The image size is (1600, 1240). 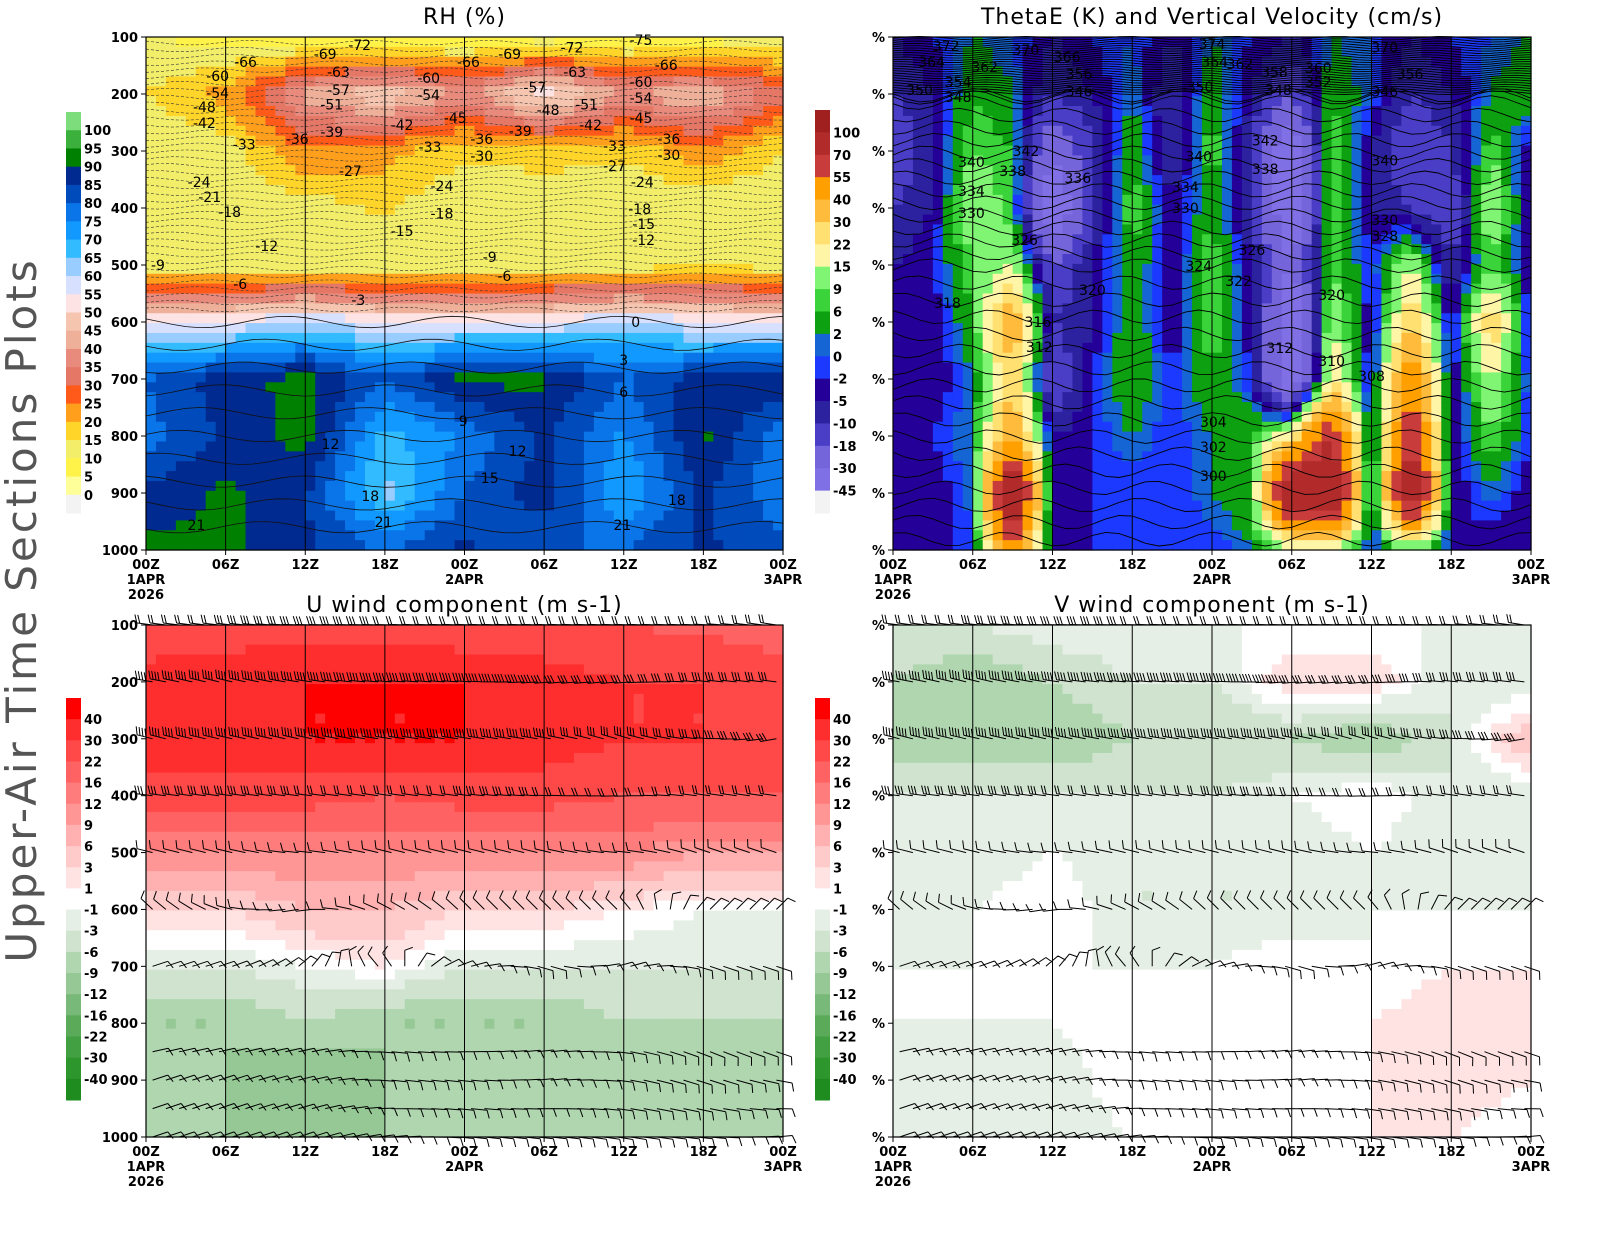 I want to click on colorbar-label: 25, so click(x=93, y=405).